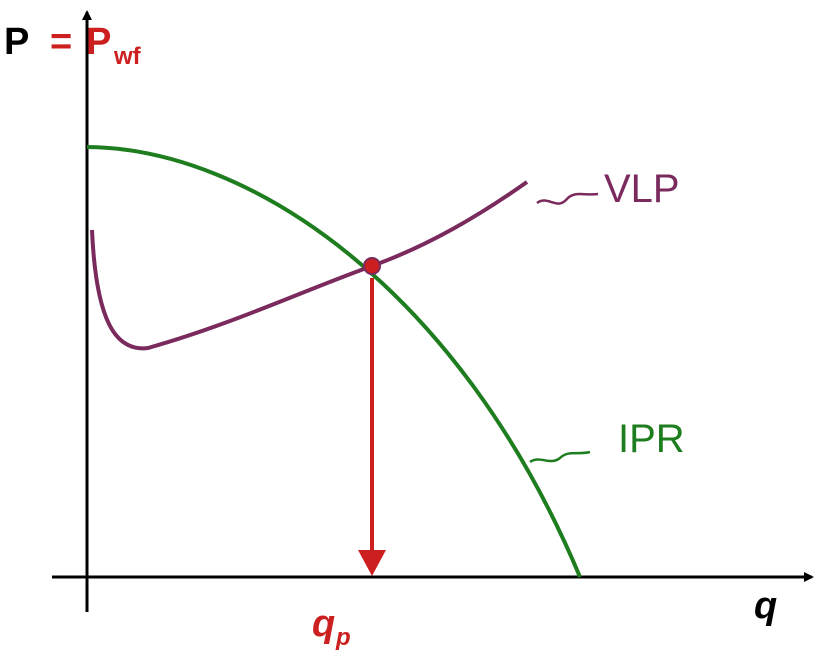 This screenshot has height=656, width=826. I want to click on y-label-symbol: P, so click(16, 42).